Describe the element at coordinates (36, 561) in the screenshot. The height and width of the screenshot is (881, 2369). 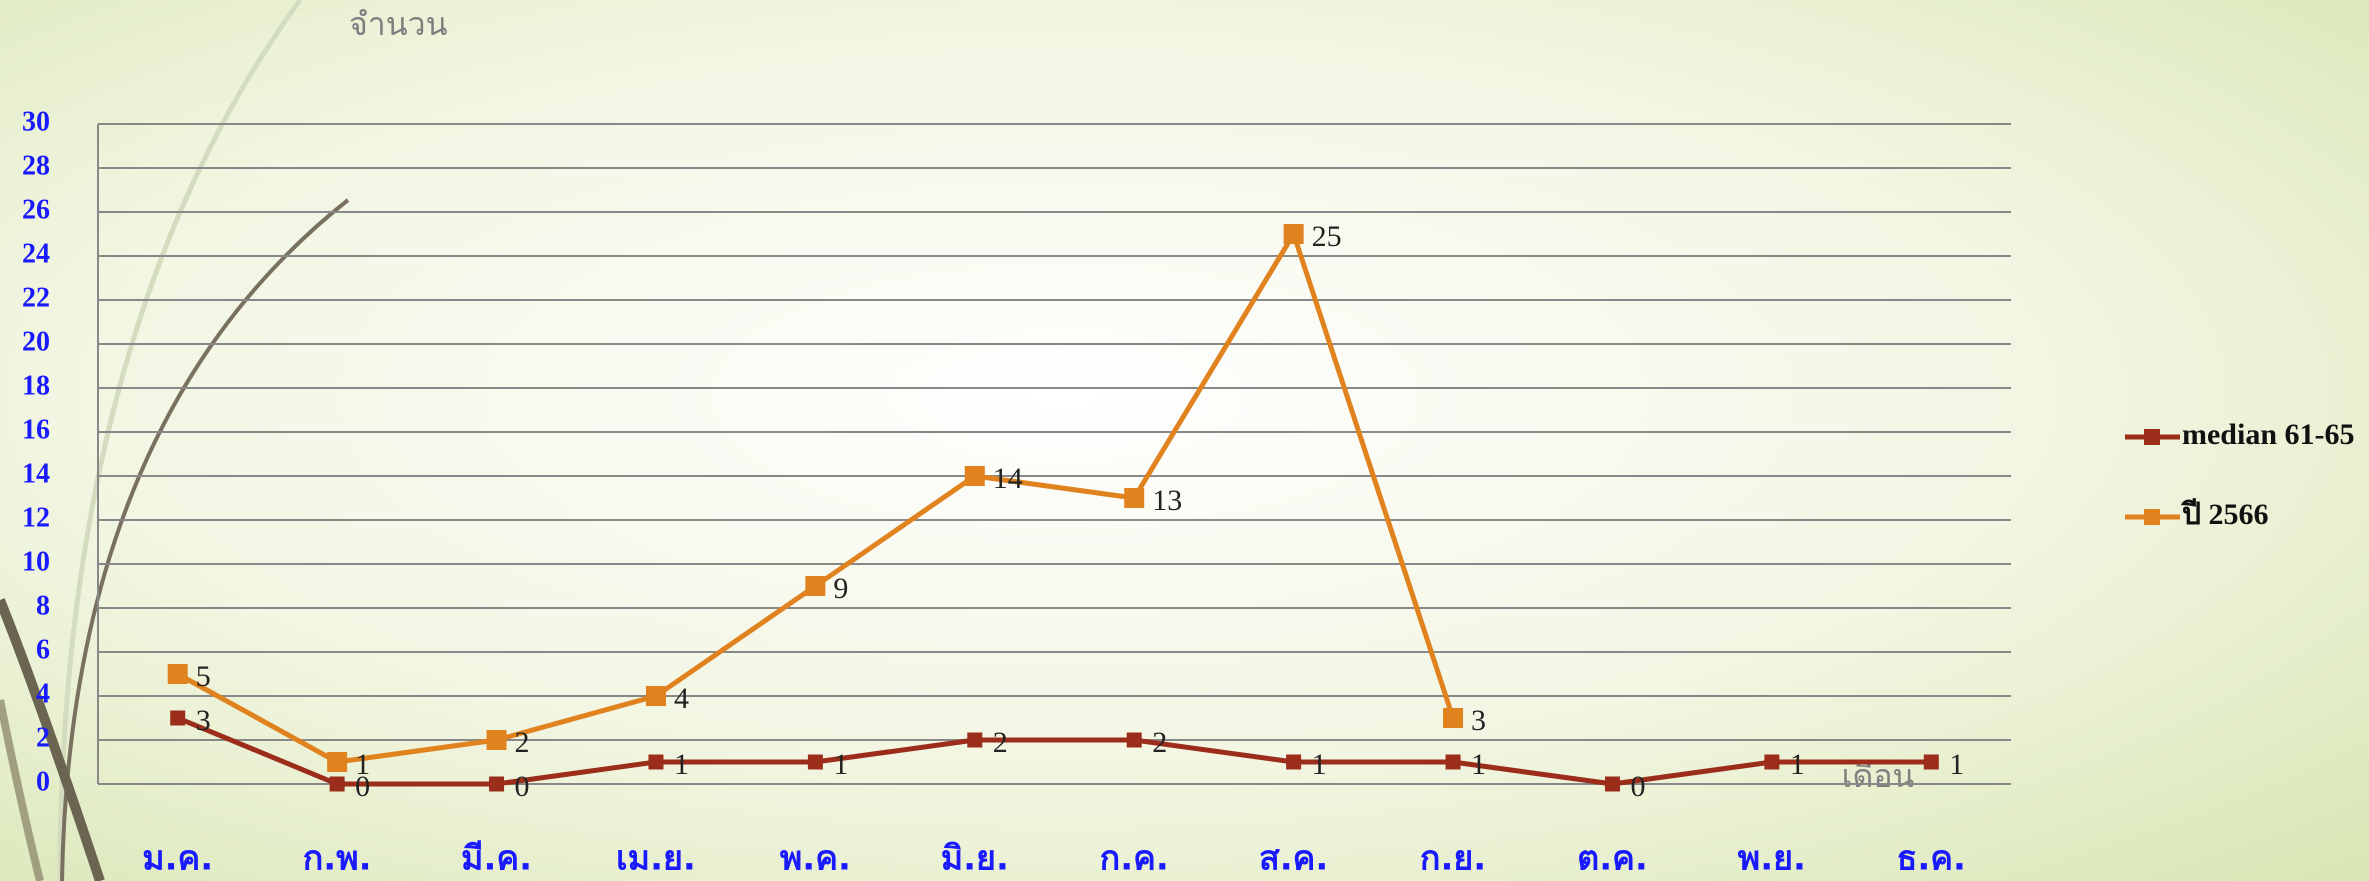
I see `y-tick-label: 10` at that location.